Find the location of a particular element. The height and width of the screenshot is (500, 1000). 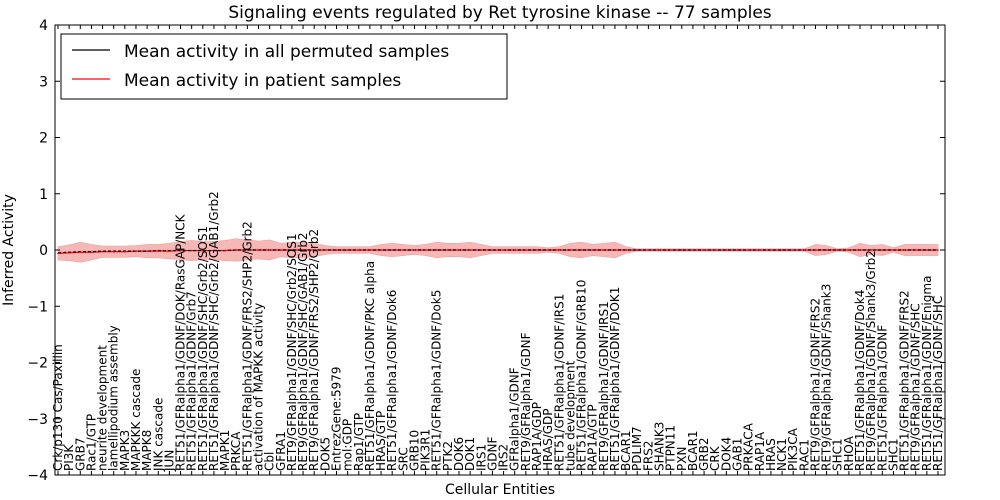

series-line-permuted is located at coordinates (497, 251).